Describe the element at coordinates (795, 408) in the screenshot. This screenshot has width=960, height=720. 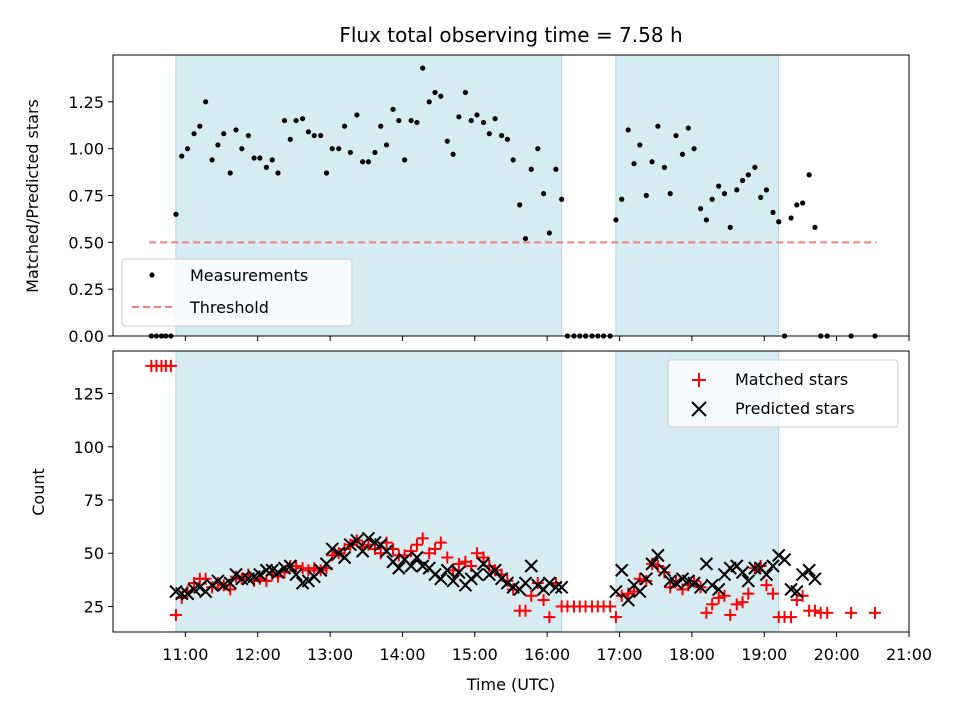
I see `legend-predicted-label: Predicted stars` at that location.